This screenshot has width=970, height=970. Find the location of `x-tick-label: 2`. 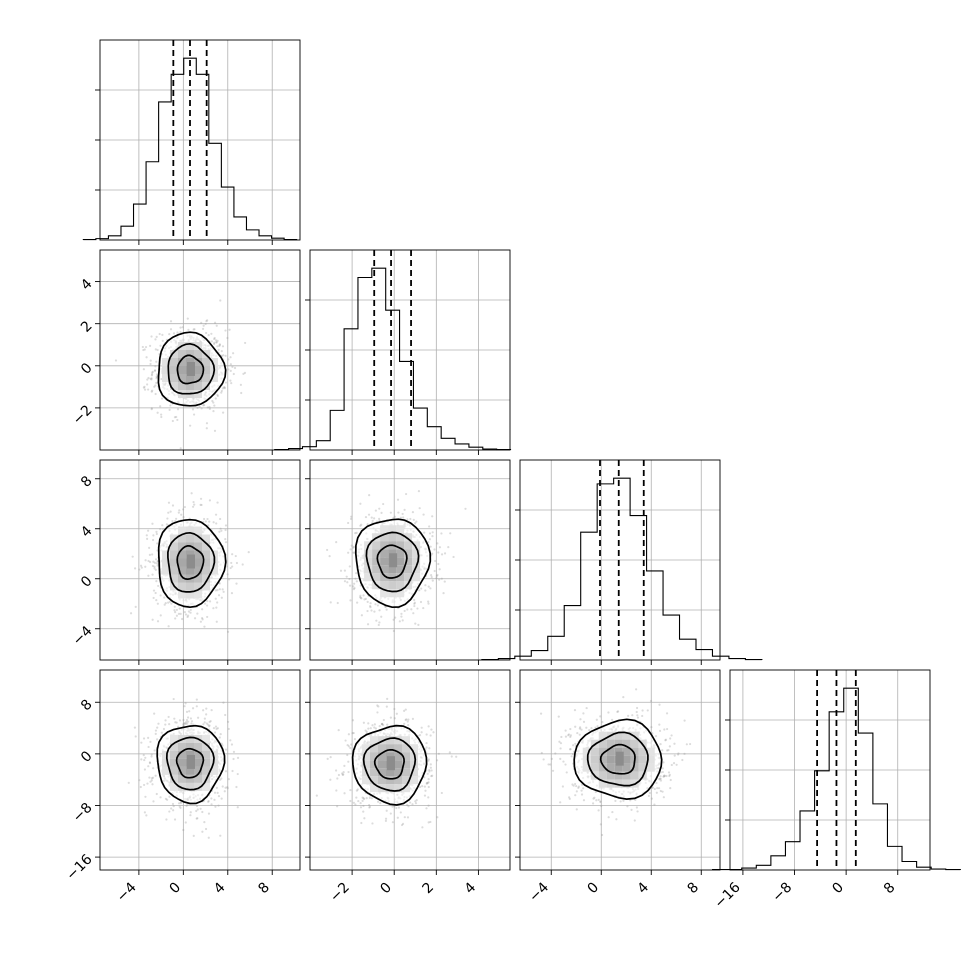

x-tick-label: 2 is located at coordinates (429, 889).